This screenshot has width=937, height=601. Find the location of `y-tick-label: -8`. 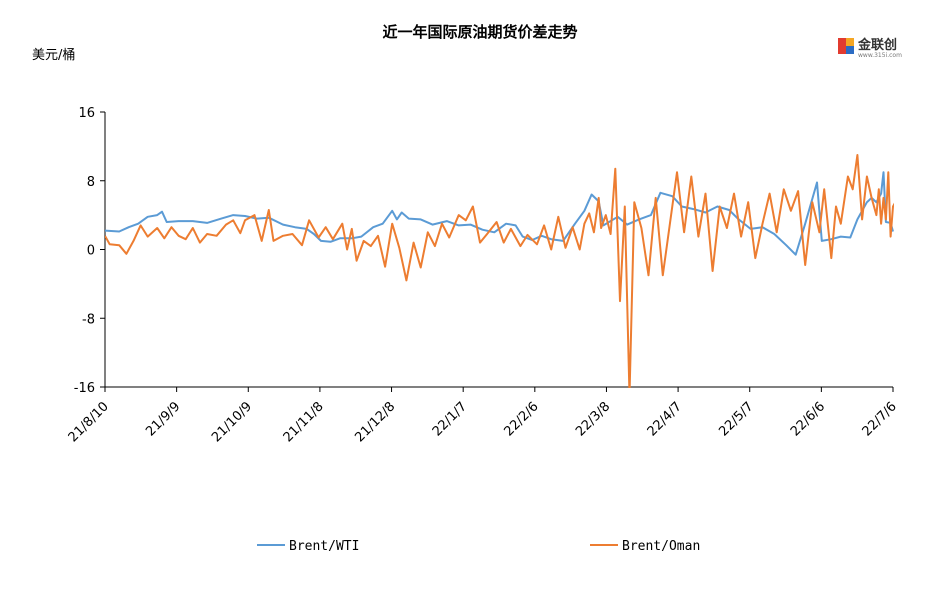

y-tick-label: -8 is located at coordinates (88, 319).